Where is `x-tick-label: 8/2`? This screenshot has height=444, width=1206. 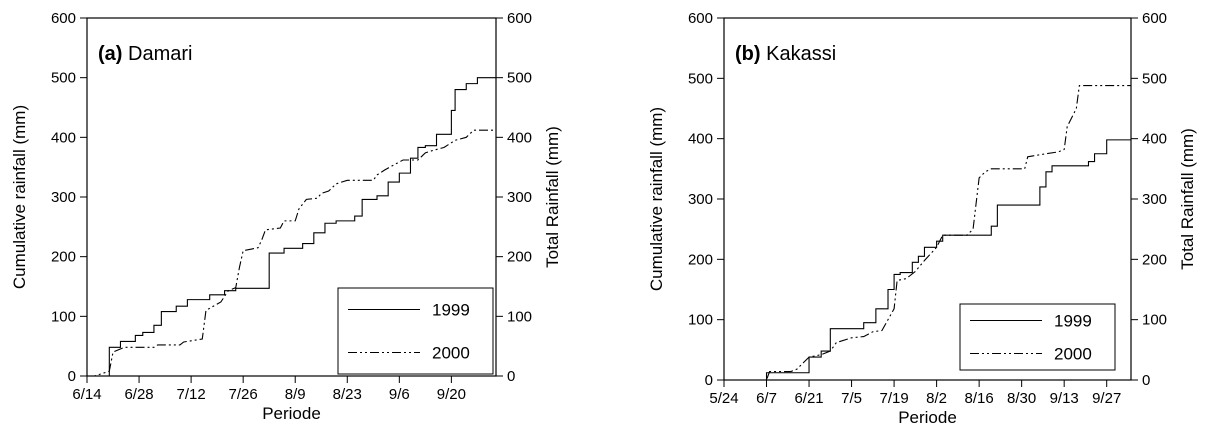 x-tick-label: 8/2 is located at coordinates (936, 398).